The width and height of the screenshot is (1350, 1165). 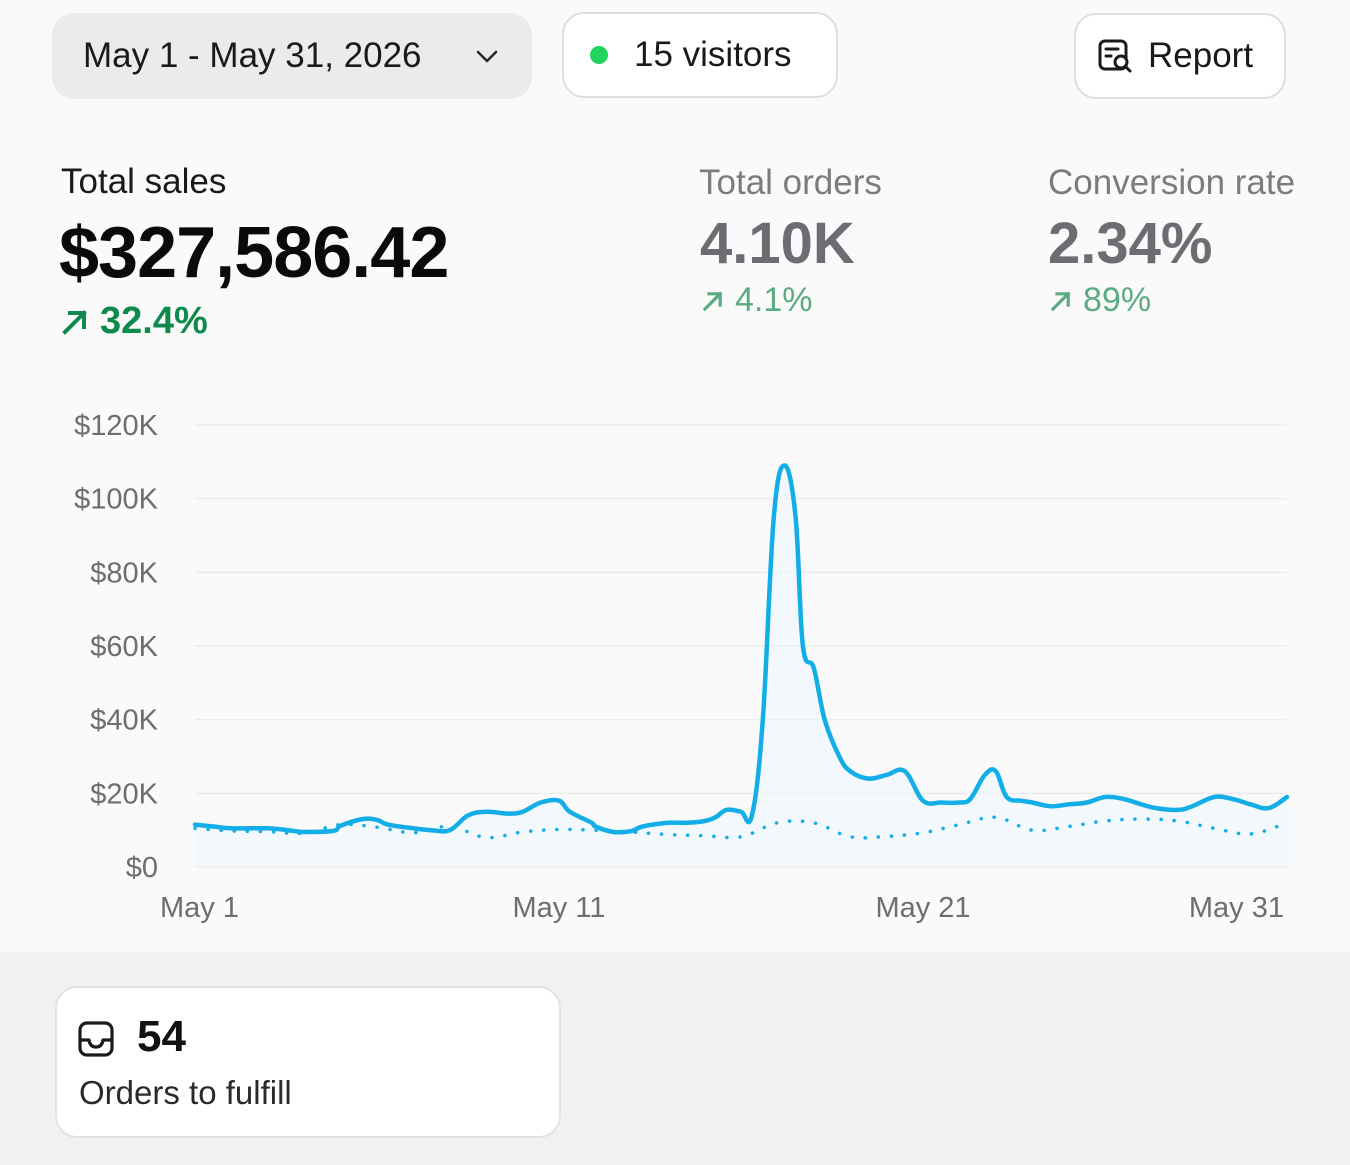 What do you see at coordinates (252, 55) in the screenshot?
I see `date-range-label: May 1 - May 31, 2026` at bounding box center [252, 55].